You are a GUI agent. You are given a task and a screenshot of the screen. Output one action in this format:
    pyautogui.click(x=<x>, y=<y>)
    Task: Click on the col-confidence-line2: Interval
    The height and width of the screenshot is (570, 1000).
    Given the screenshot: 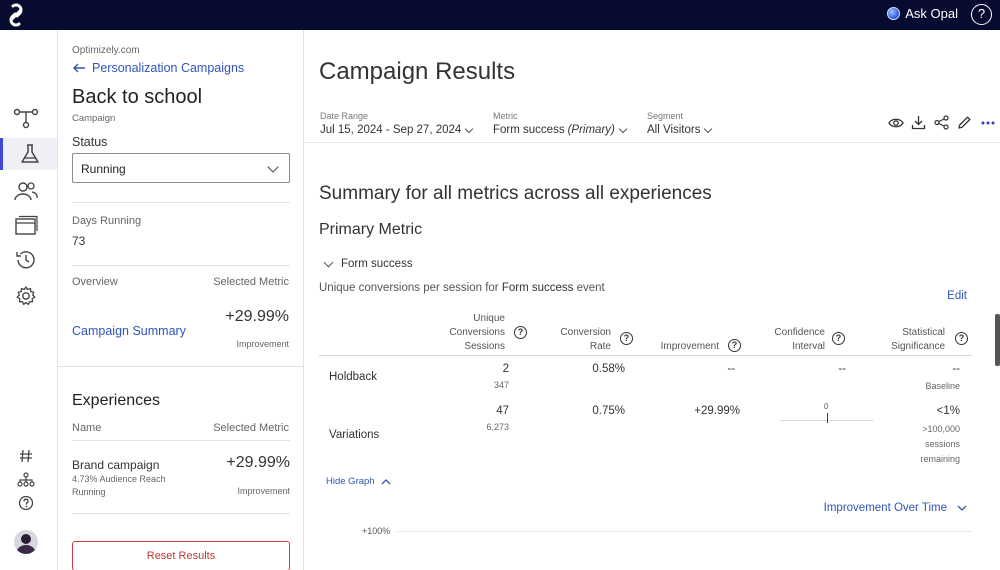 What is the action you would take?
    pyautogui.click(x=808, y=346)
    